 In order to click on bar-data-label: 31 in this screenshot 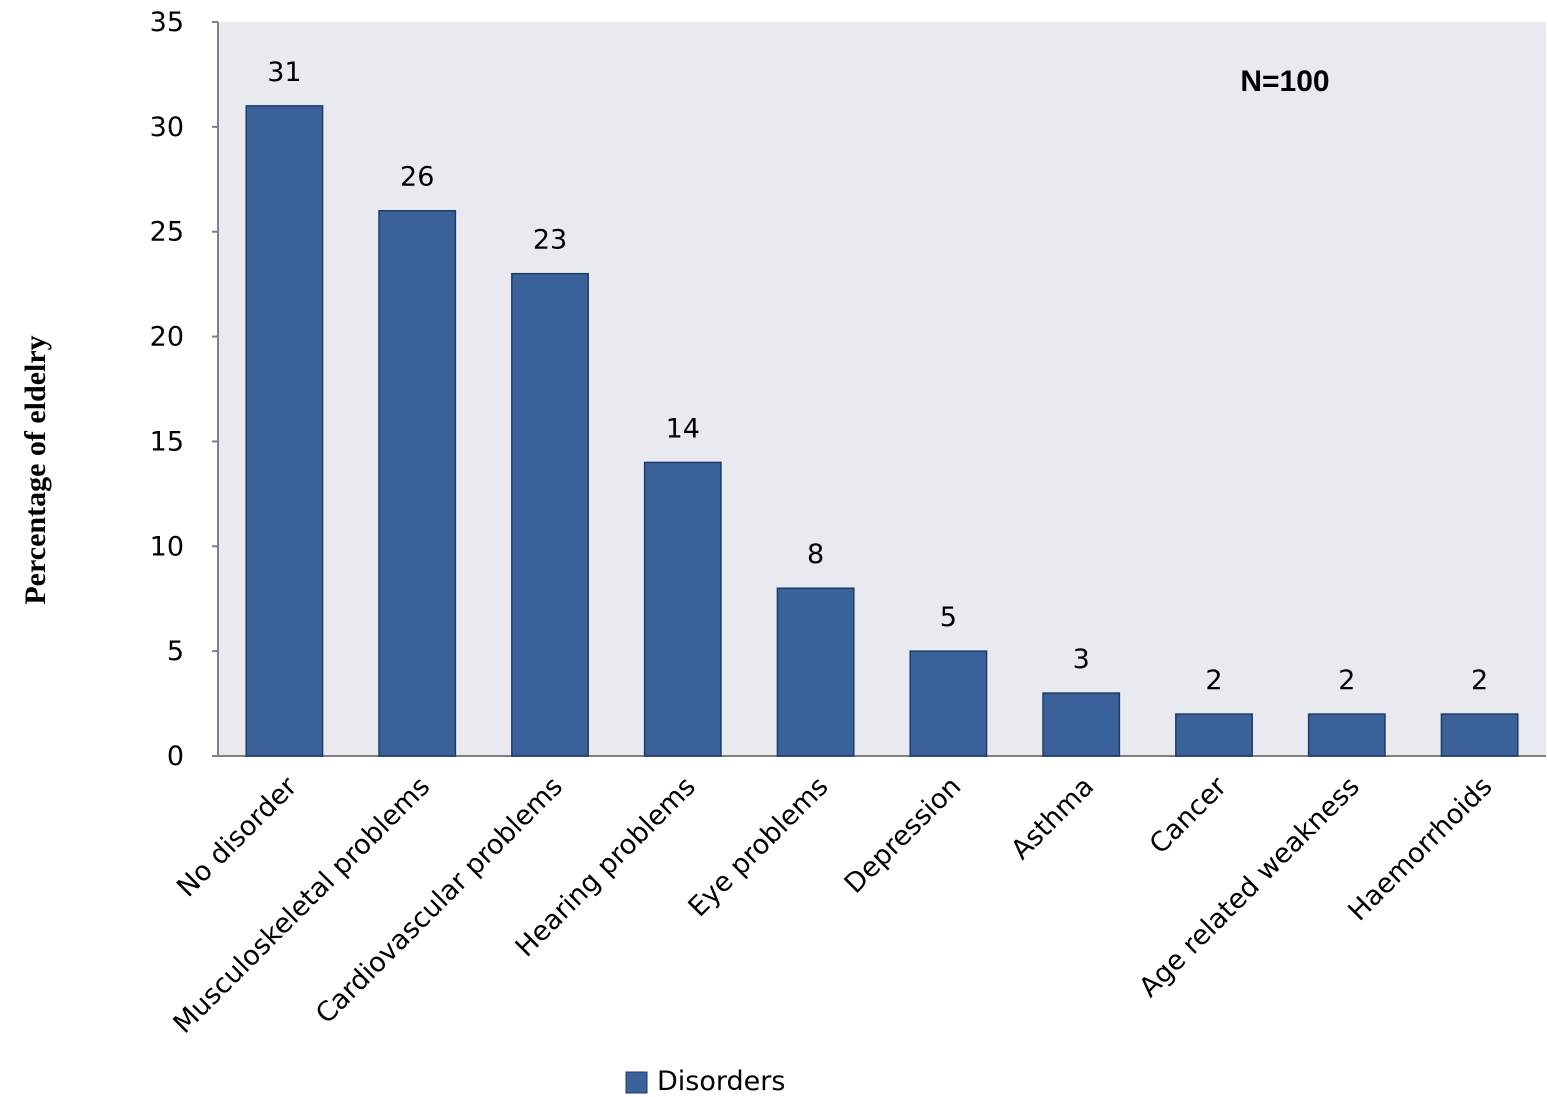, I will do `click(284, 72)`.